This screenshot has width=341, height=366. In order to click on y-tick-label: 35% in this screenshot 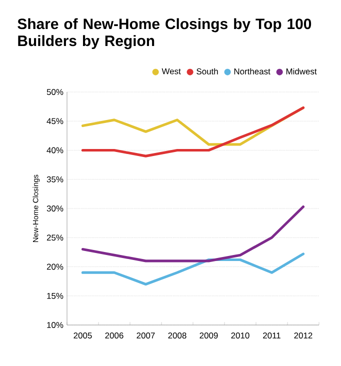, I will do `click(55, 179)`.